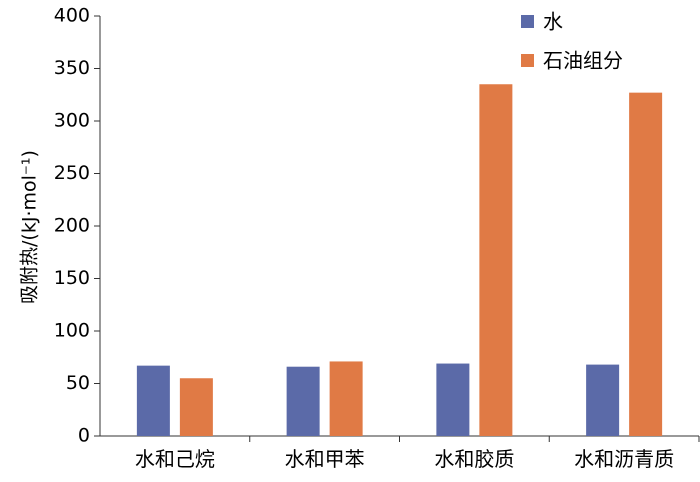  I want to click on legend-label: 水, so click(553, 22).